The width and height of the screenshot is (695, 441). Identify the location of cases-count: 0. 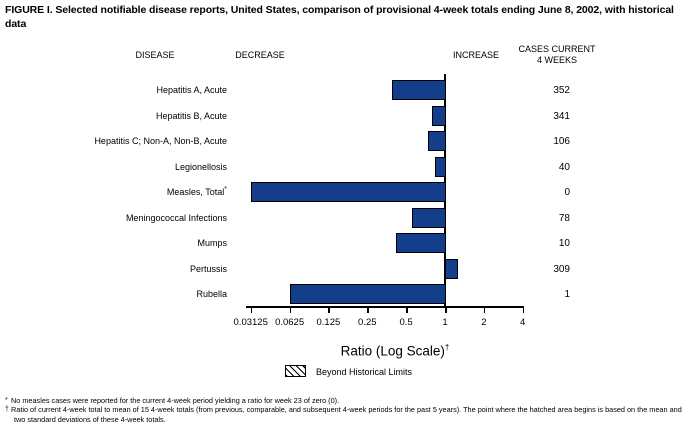
(567, 192).